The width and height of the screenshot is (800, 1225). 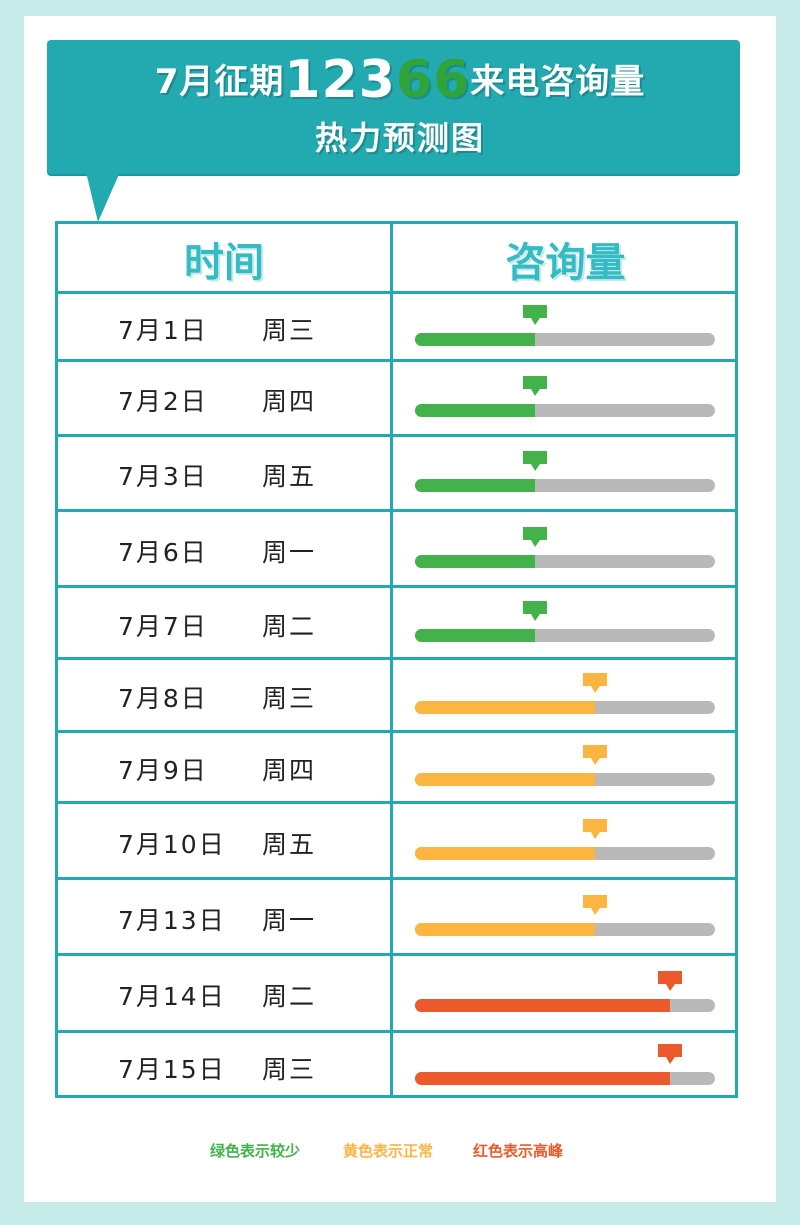 What do you see at coordinates (433, 80) in the screenshot?
I see `title-number-b: 66` at bounding box center [433, 80].